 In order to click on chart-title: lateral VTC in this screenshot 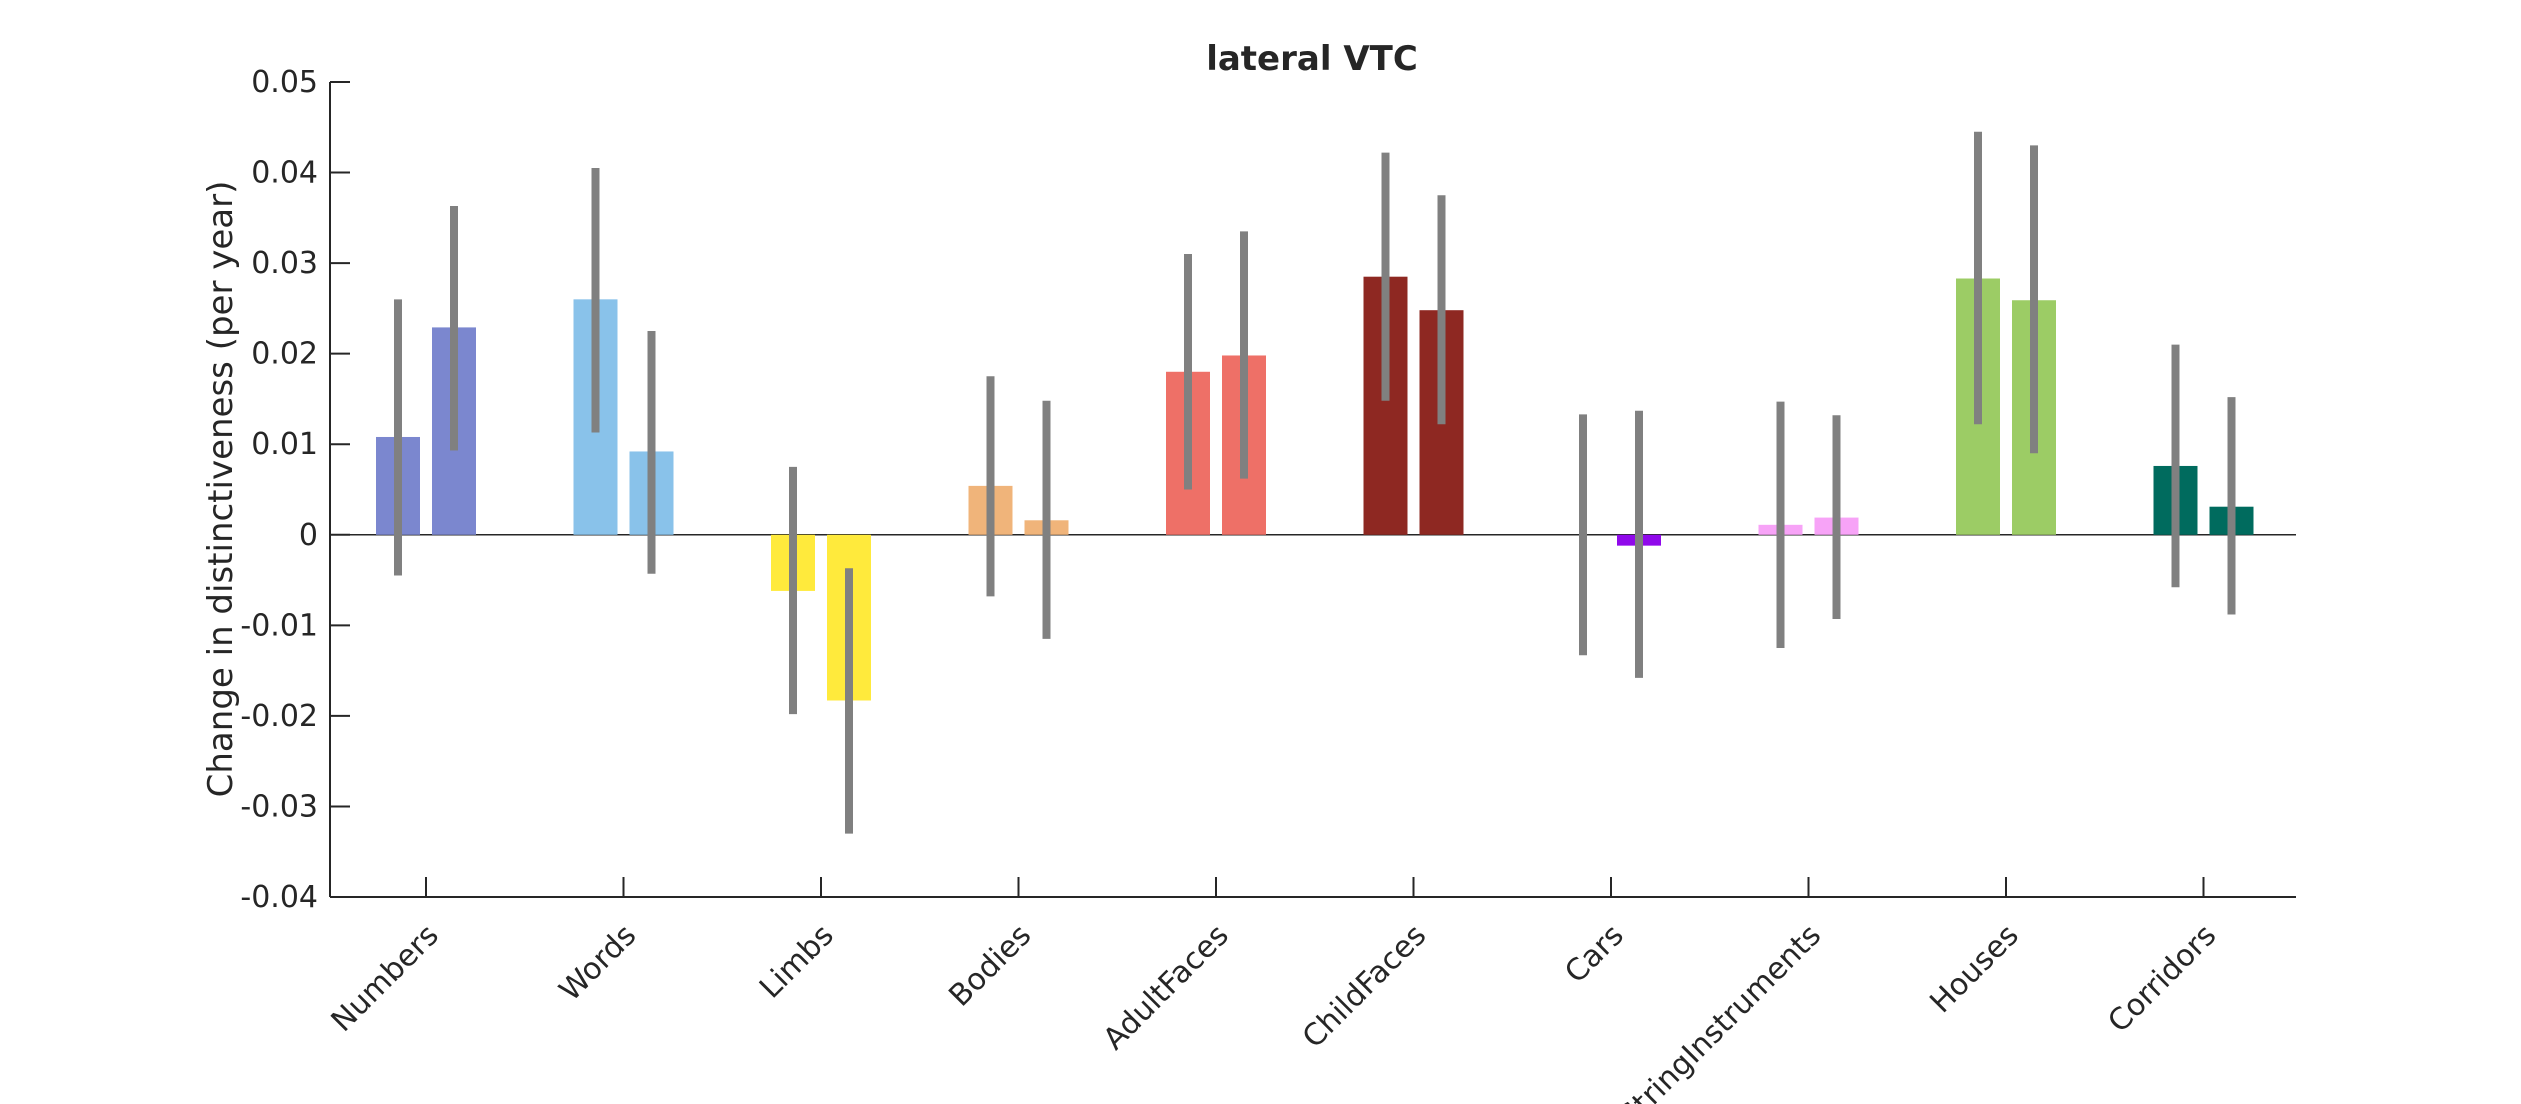, I will do `click(1312, 59)`.